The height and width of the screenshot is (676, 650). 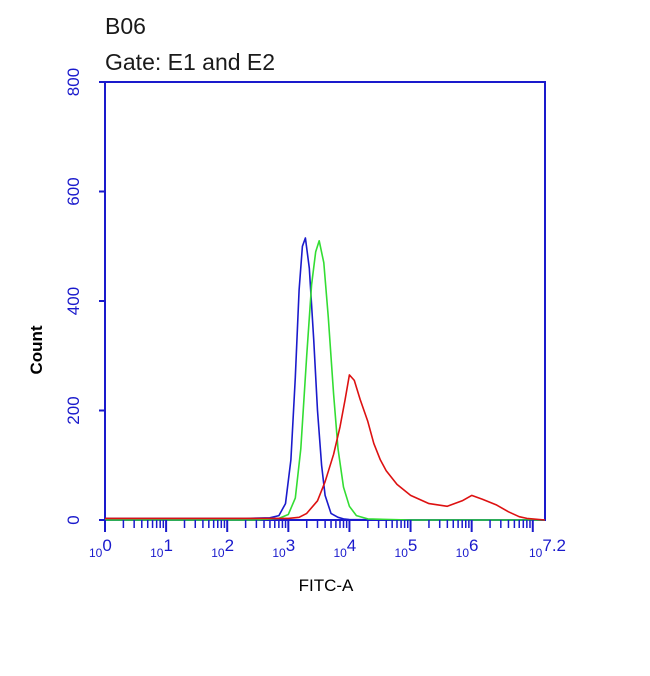 I want to click on x-axis-label: FITC-A, so click(x=326, y=585).